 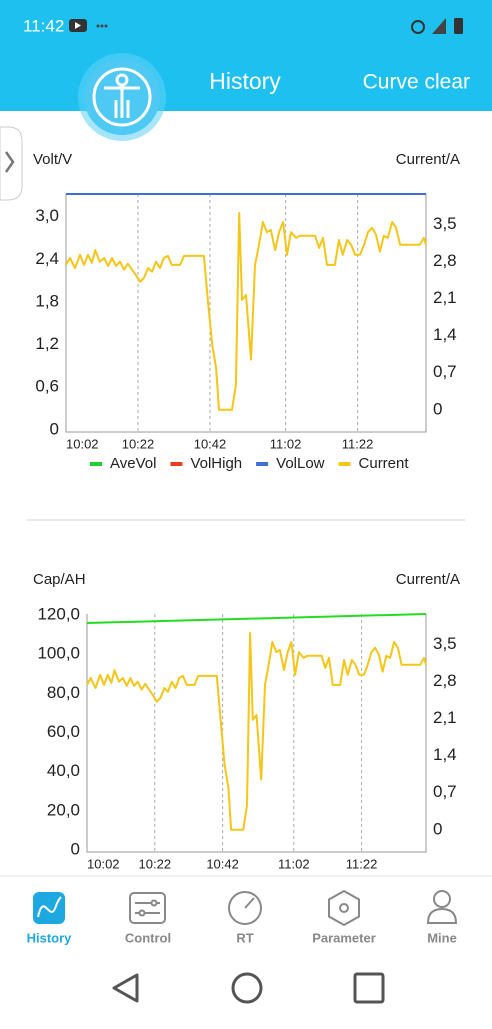 I want to click on nav-icons, so click(x=245, y=908).